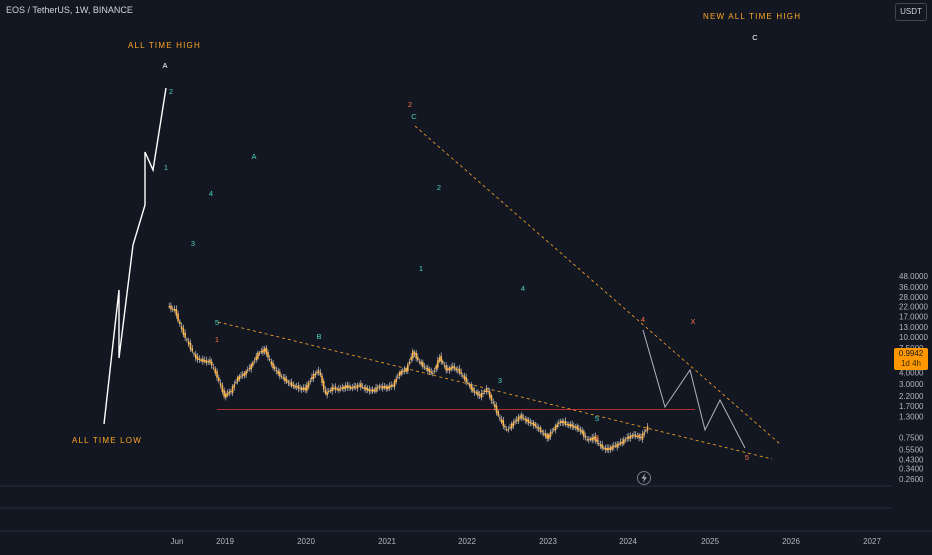 The image size is (932, 555). What do you see at coordinates (913, 297) in the screenshot?
I see `y-tick-label: 28.0000` at bounding box center [913, 297].